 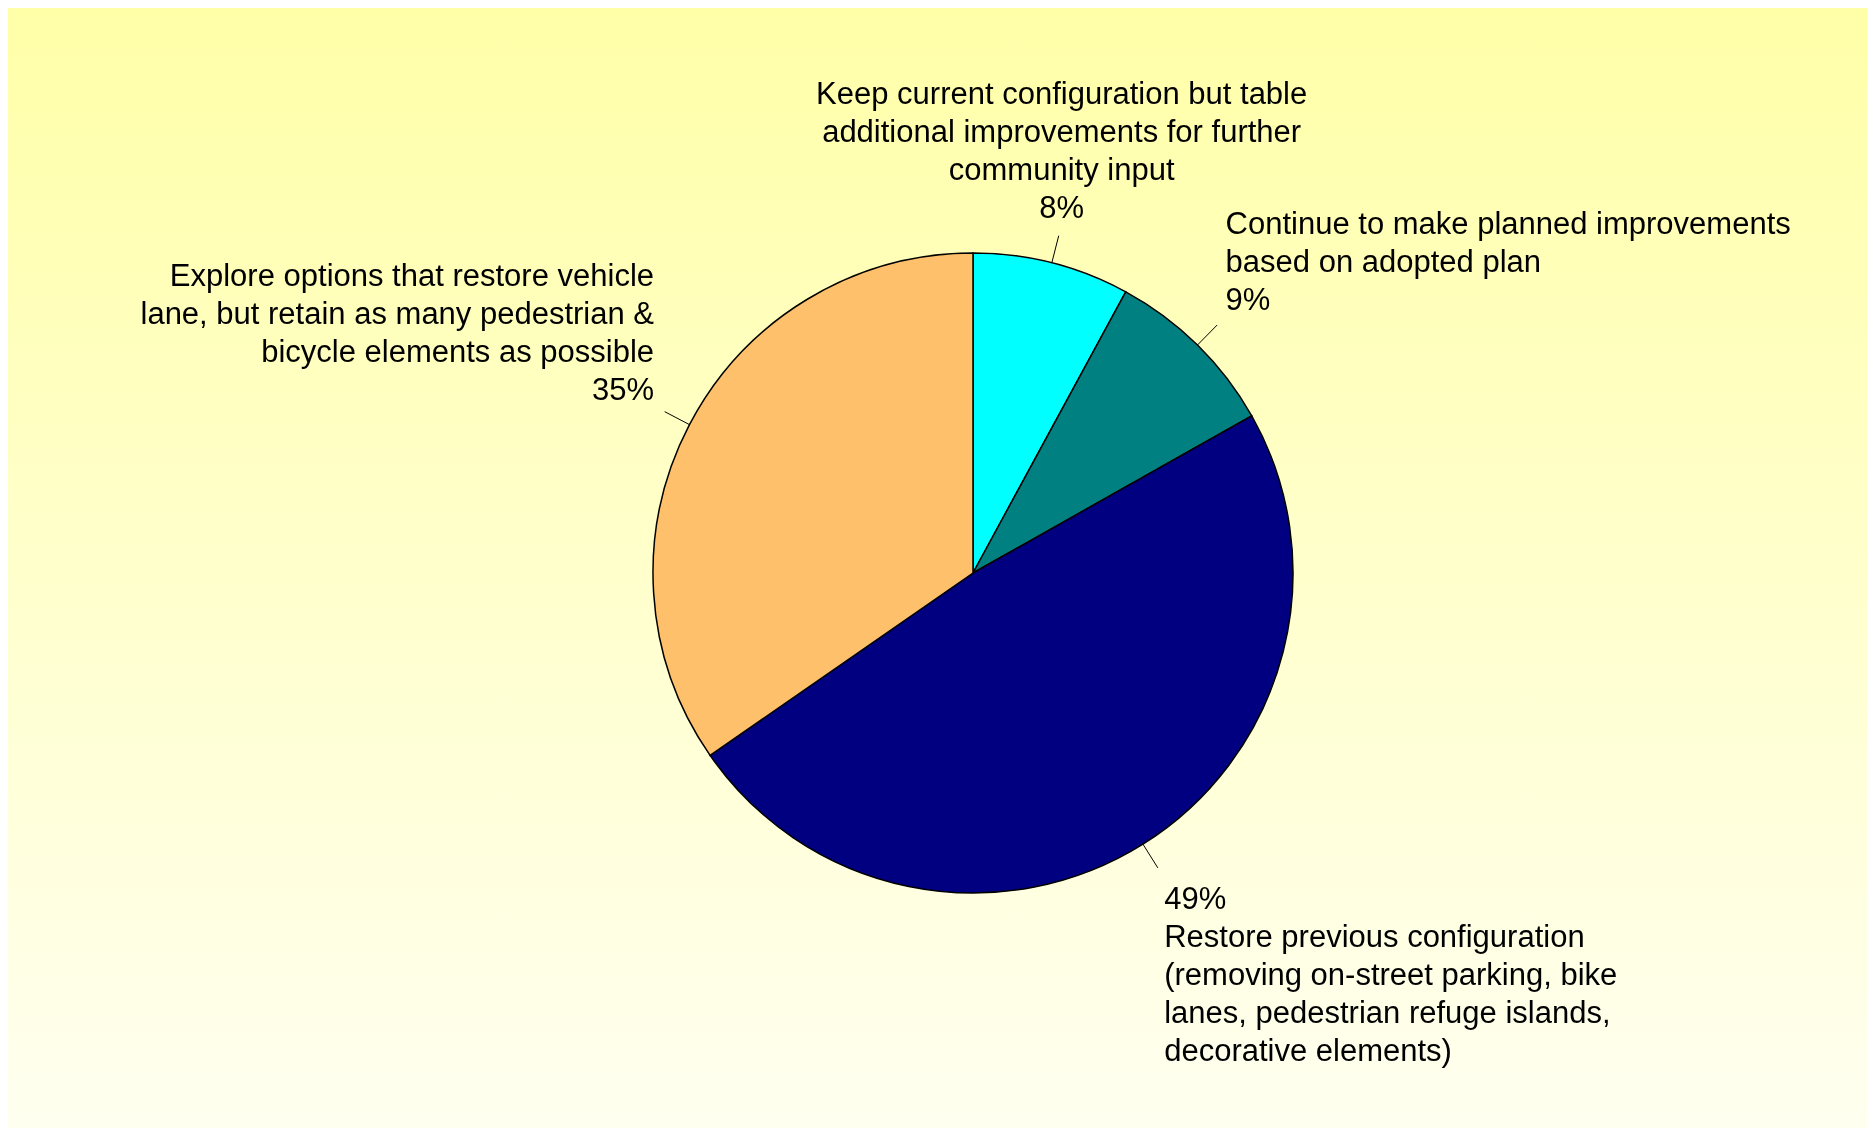 I want to click on slice-label: Continue to make planned improvements based on adopted plan, so click(x=1508, y=243).